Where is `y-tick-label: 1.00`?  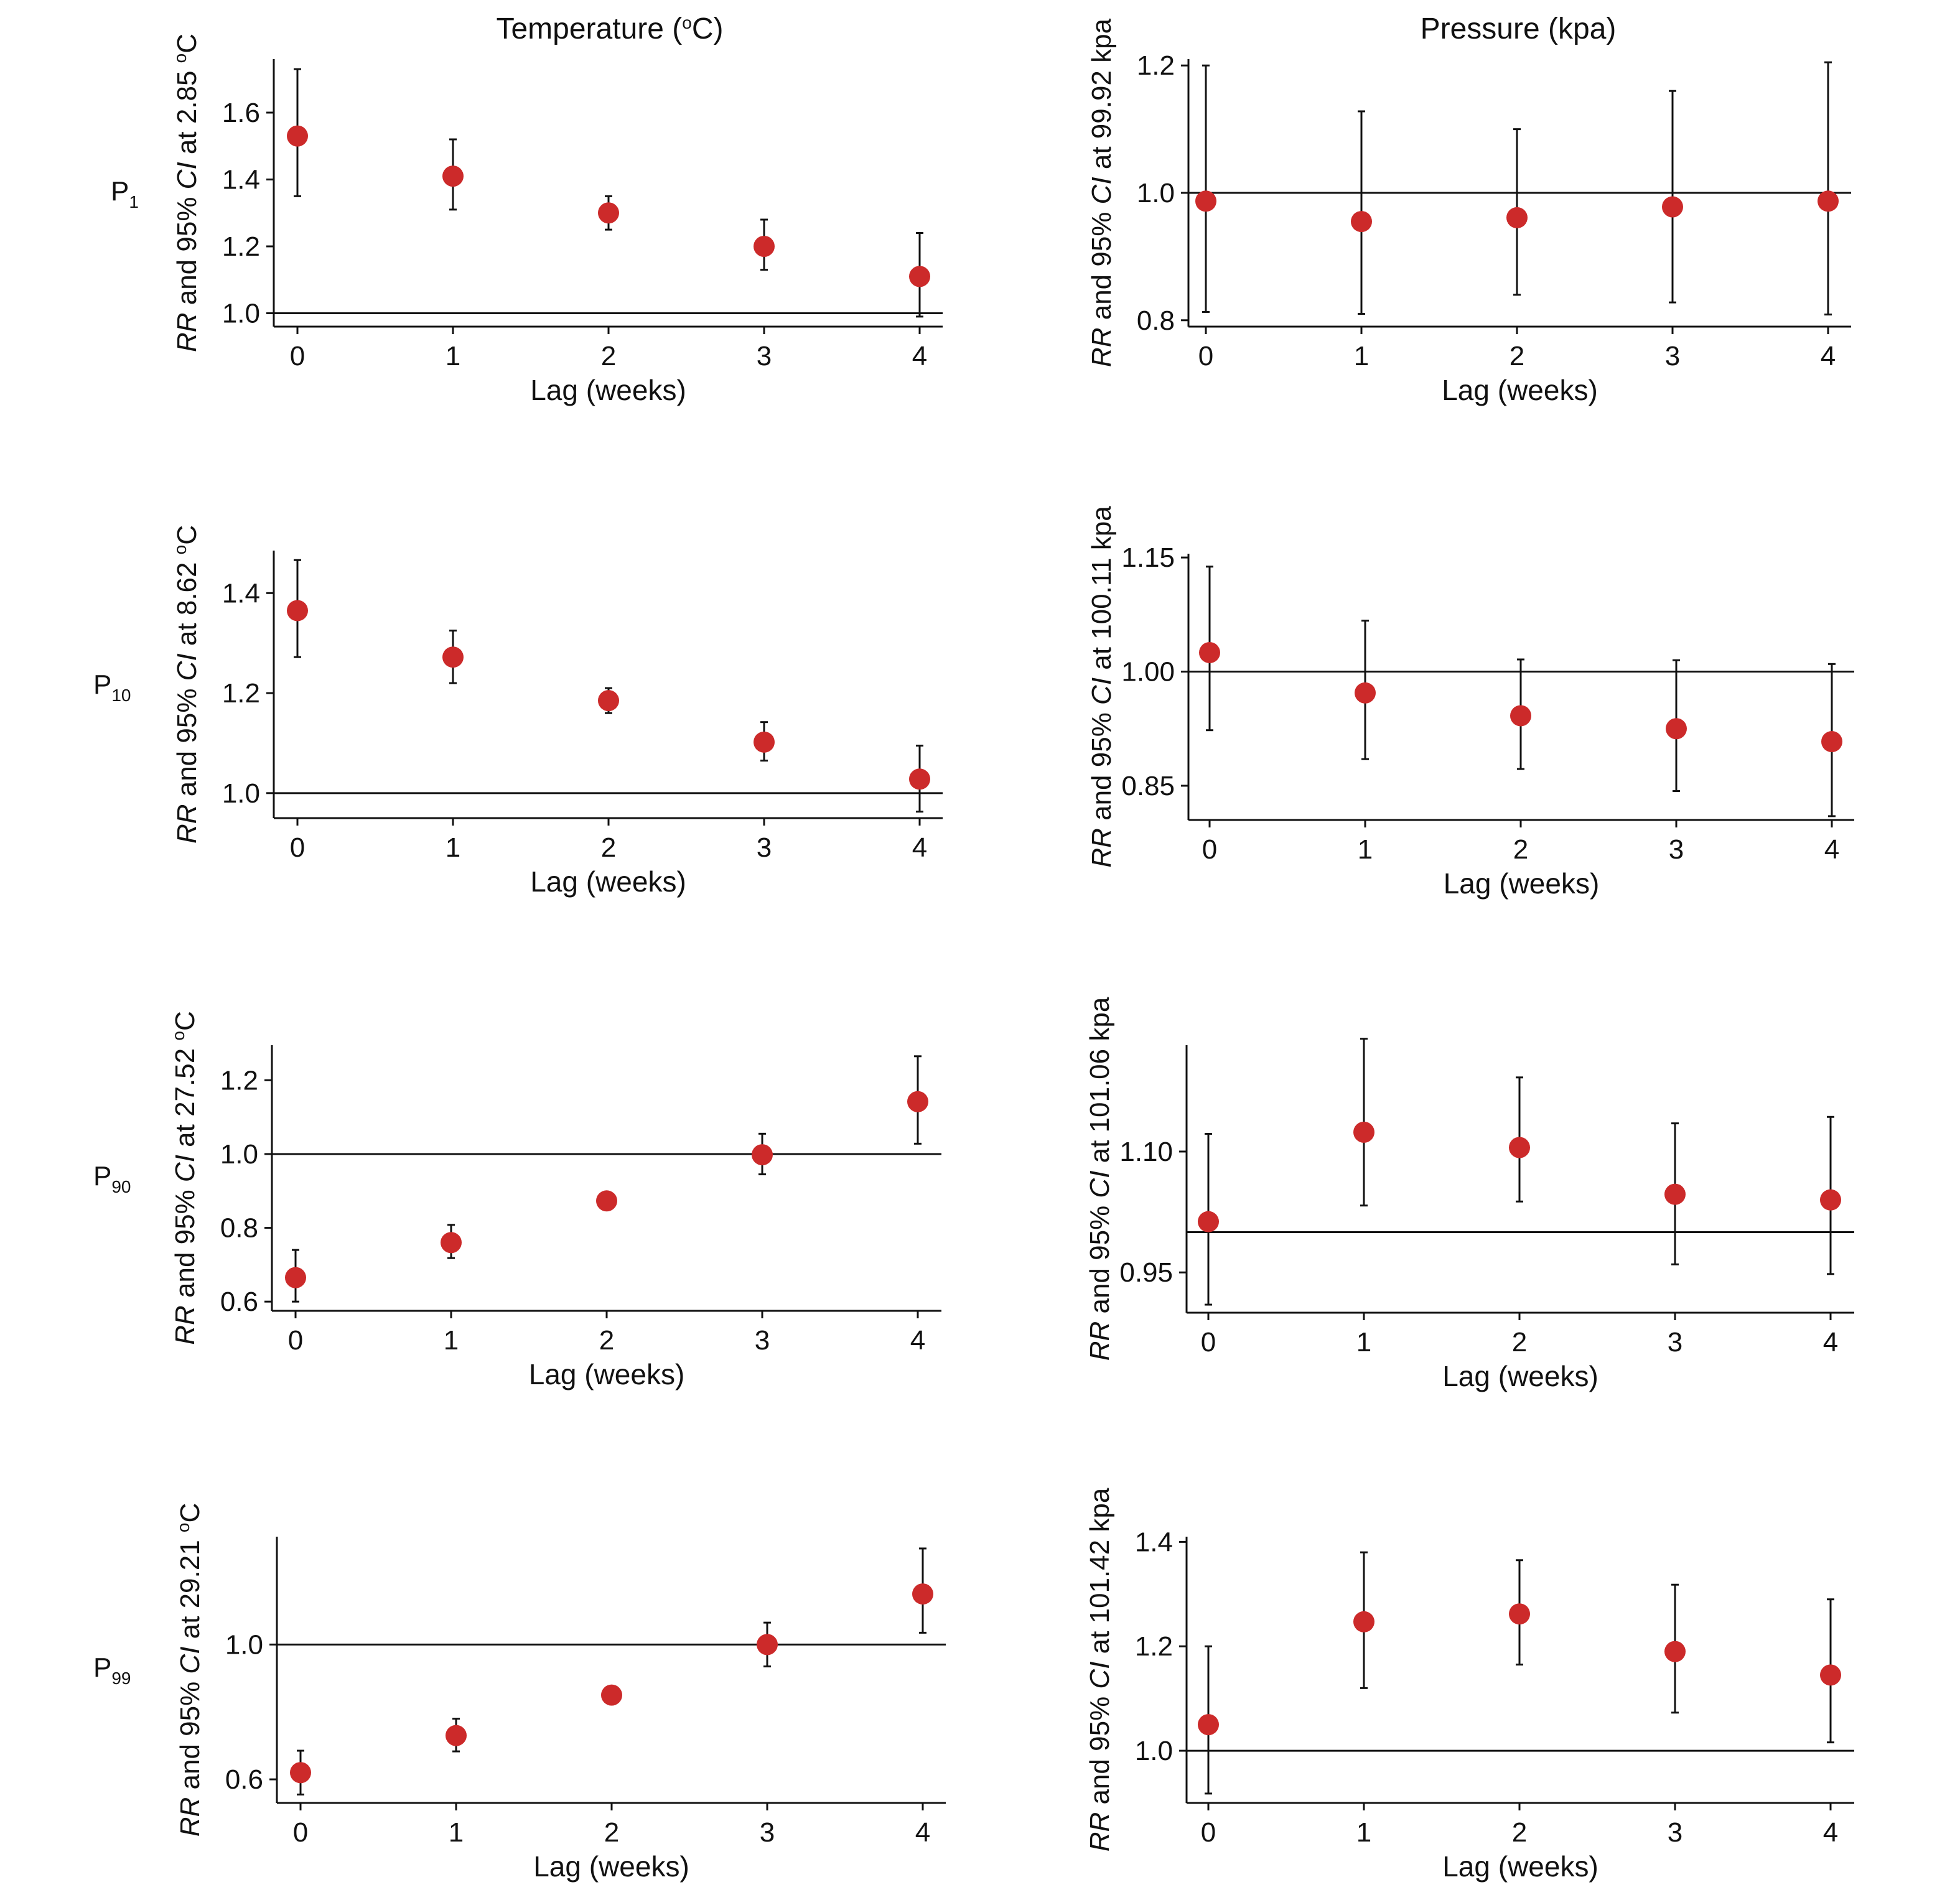
y-tick-label: 1.00 is located at coordinates (1148, 672).